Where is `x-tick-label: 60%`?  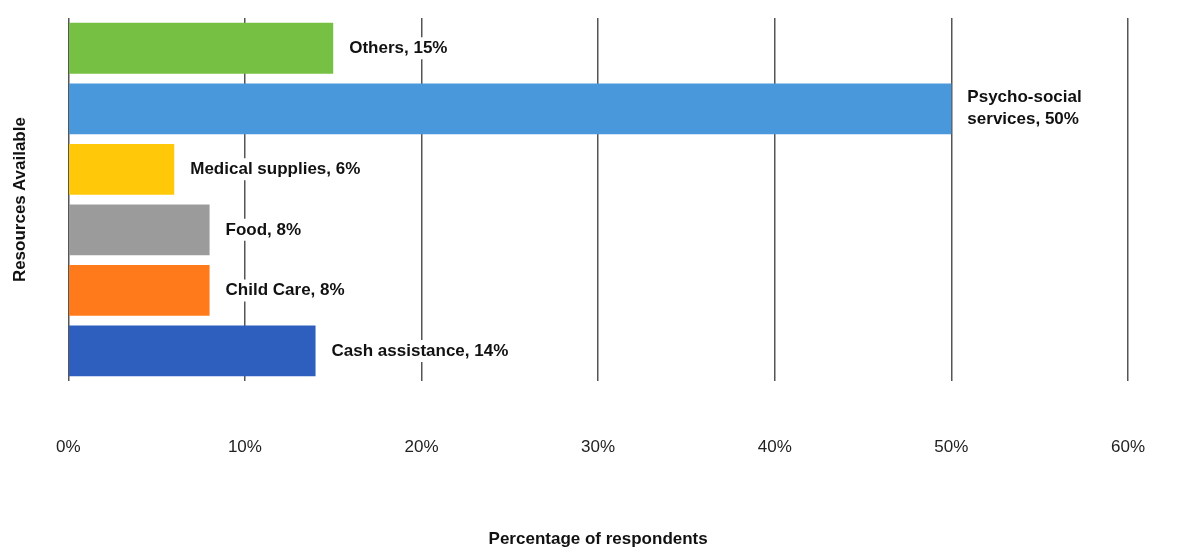 x-tick-label: 60% is located at coordinates (1127, 447).